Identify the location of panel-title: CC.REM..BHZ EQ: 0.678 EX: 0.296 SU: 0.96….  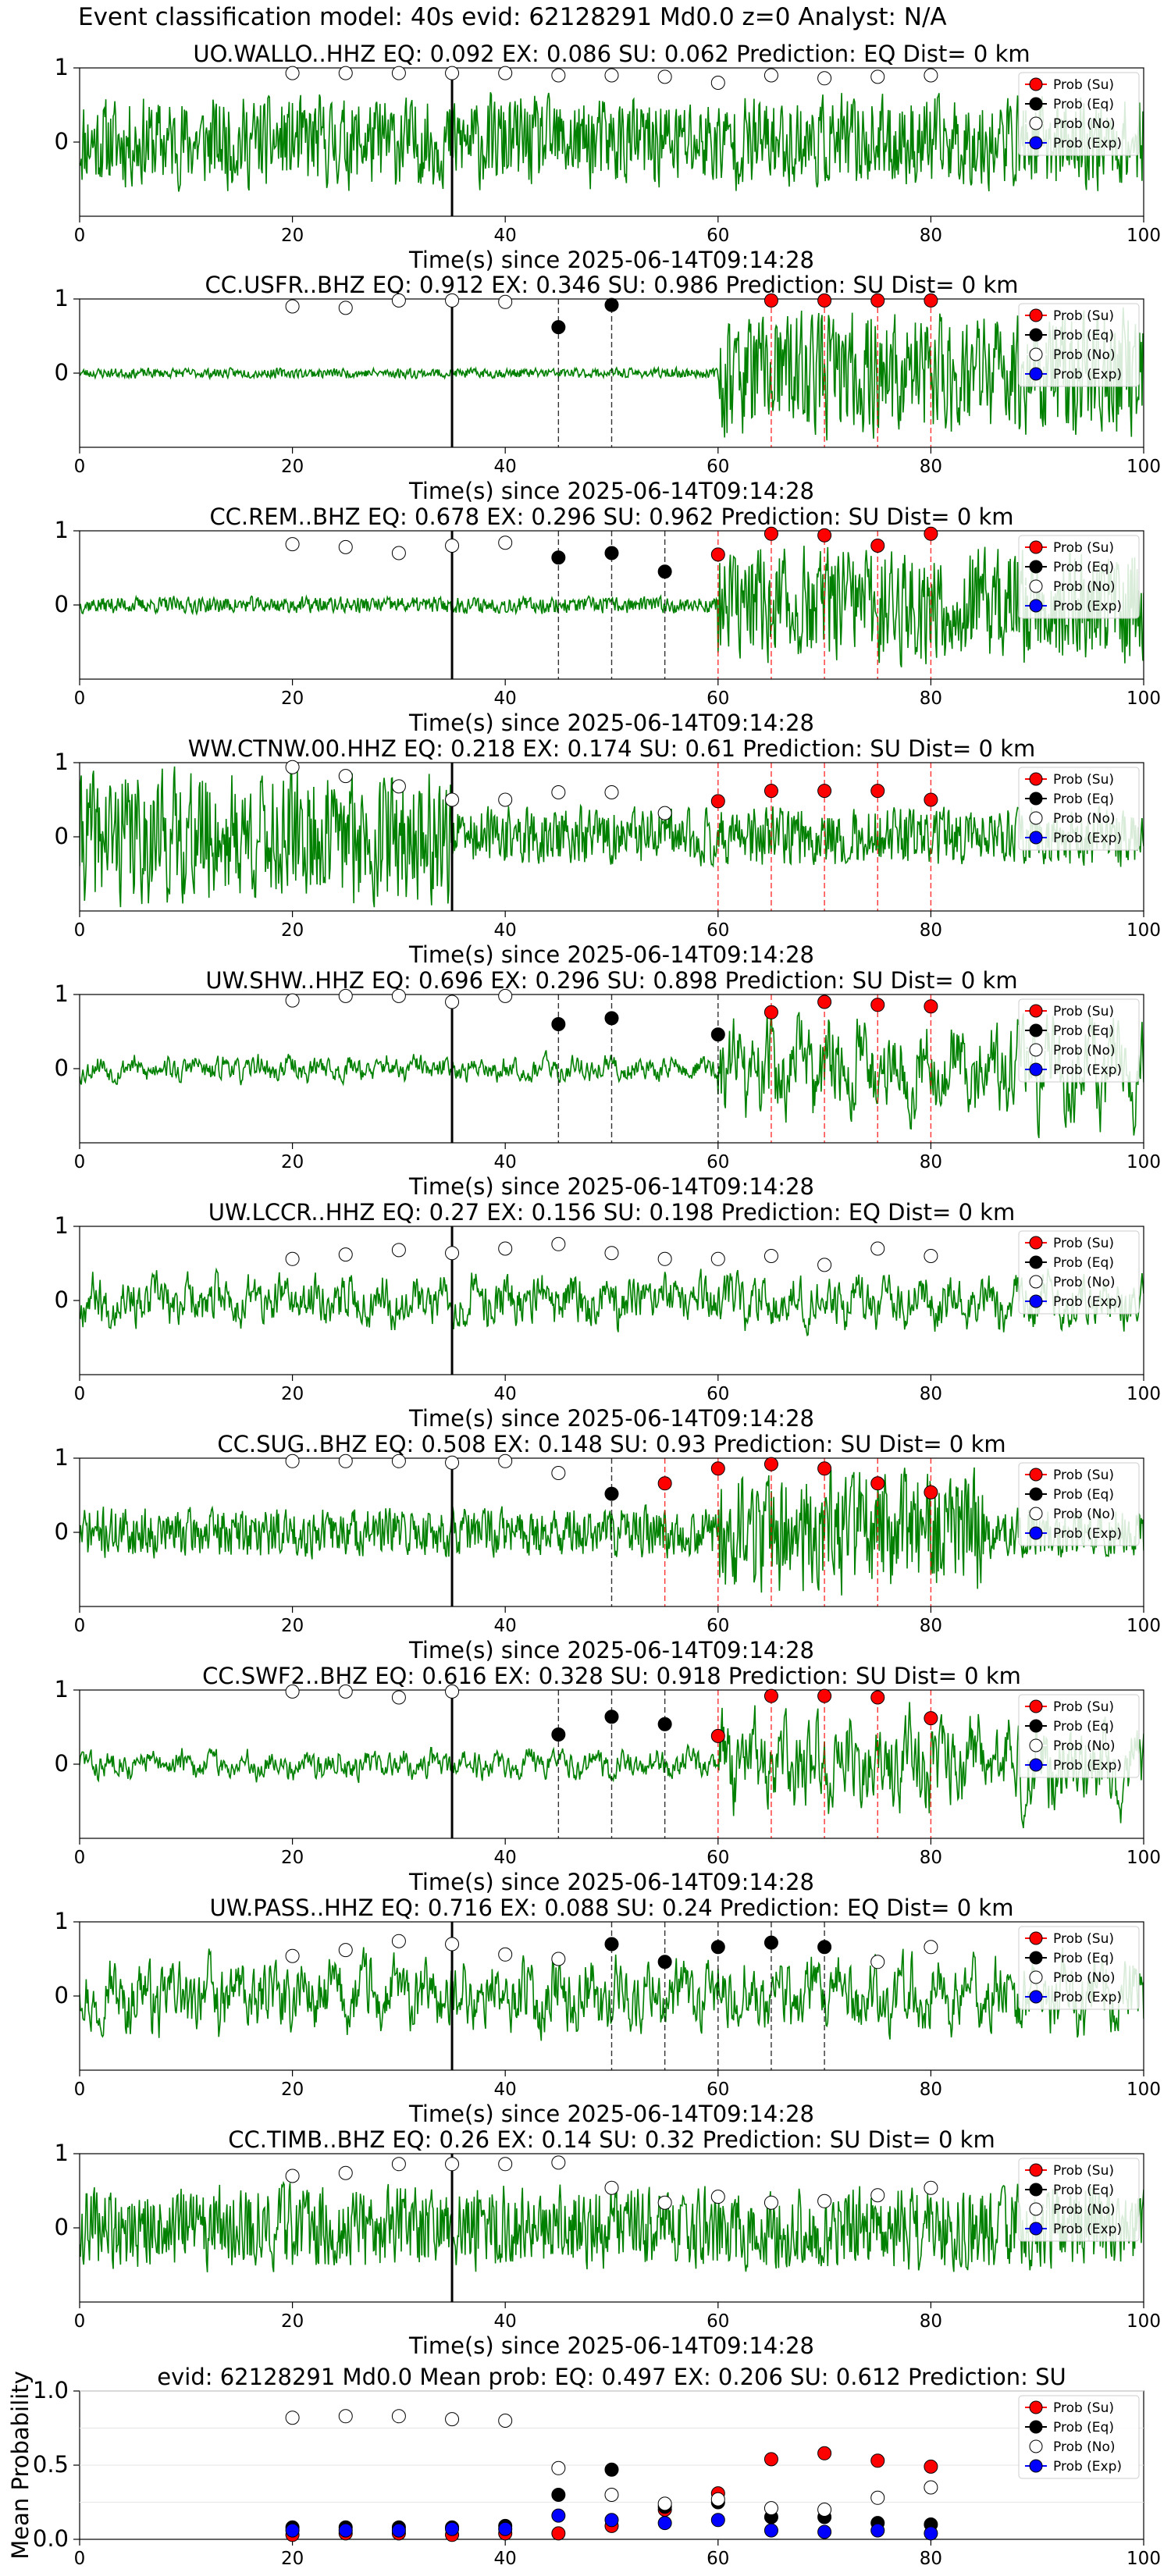
(611, 516).